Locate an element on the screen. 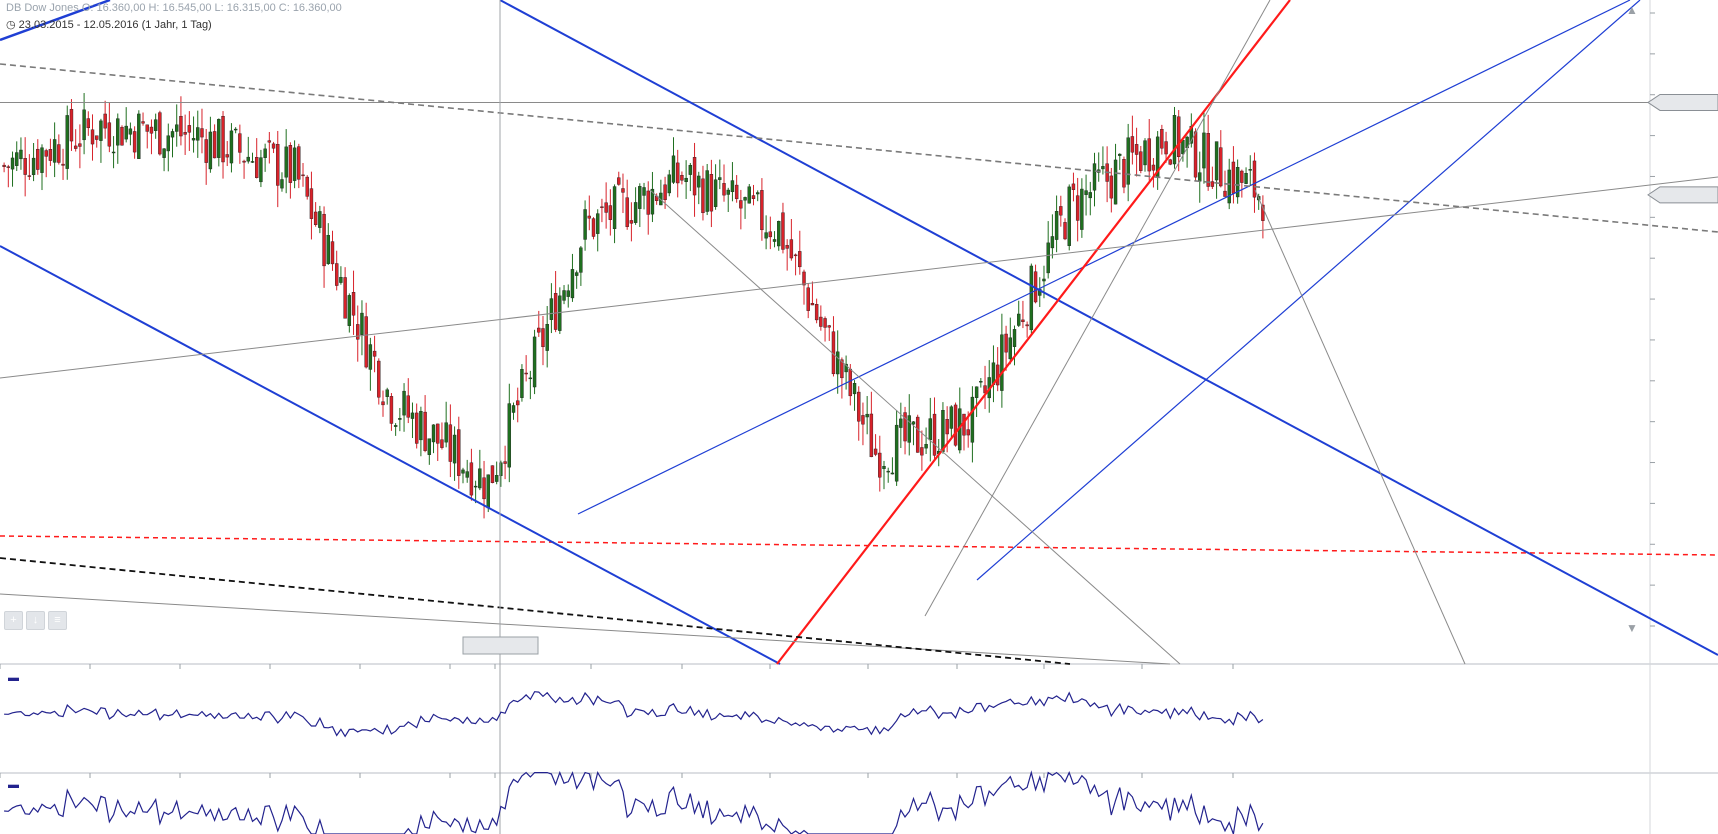  menu-icon: ≡ is located at coordinates (57, 620).